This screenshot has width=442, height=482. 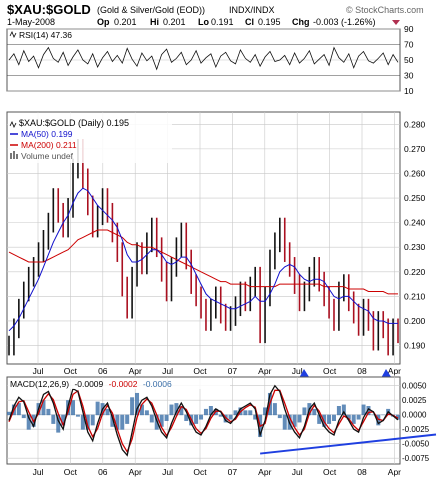 What do you see at coordinates (71, 371) in the screenshot?
I see `price-x-tick-label: Oct` at bounding box center [71, 371].